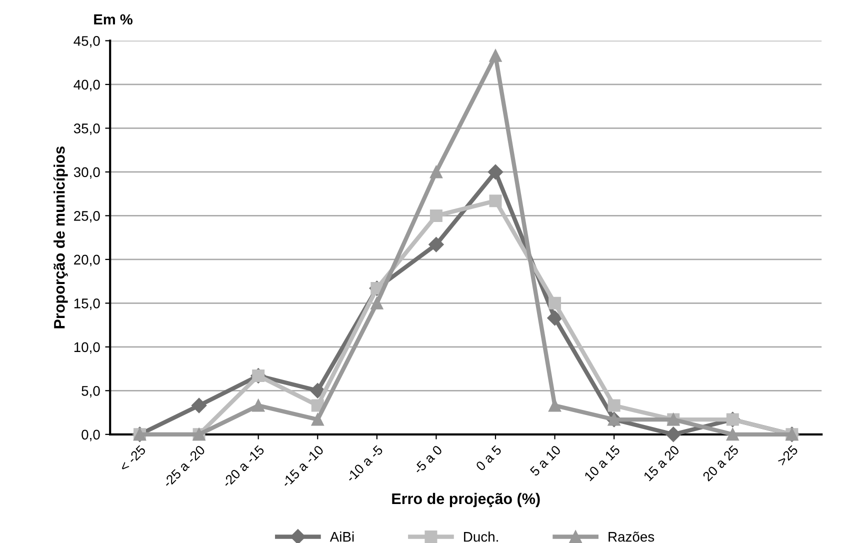  I want to click on y-tick-label: 20,0, so click(87, 260).